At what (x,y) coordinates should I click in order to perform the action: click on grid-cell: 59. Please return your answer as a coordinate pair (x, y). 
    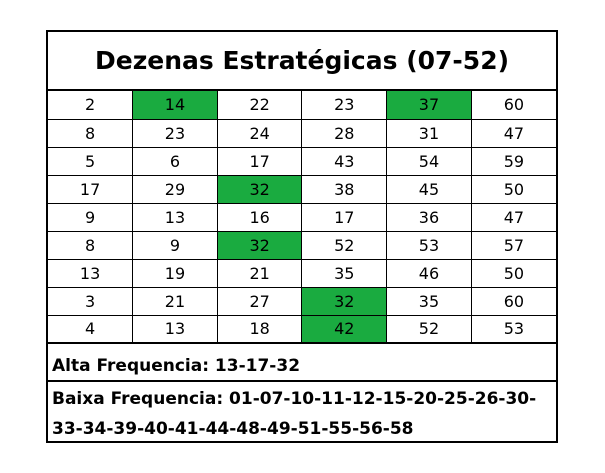
    Looking at the image, I should click on (513, 161).